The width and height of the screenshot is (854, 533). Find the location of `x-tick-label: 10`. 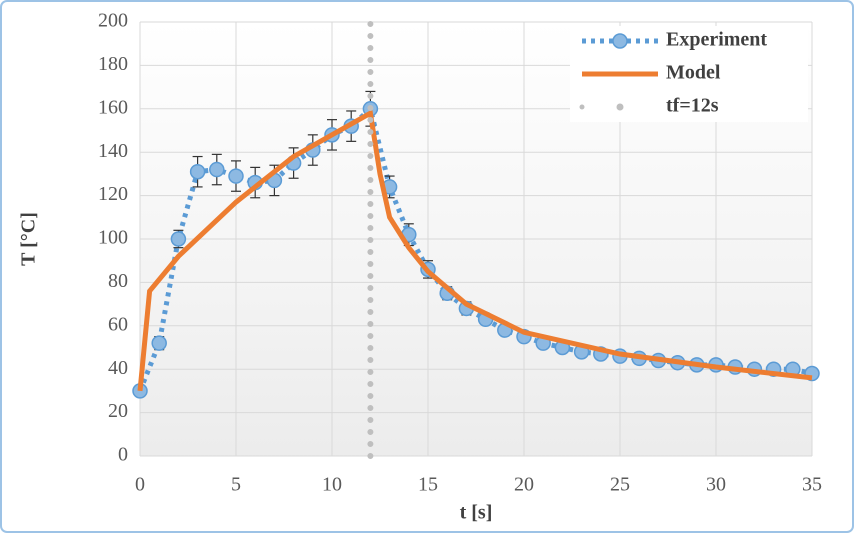

x-tick-label: 10 is located at coordinates (332, 485).